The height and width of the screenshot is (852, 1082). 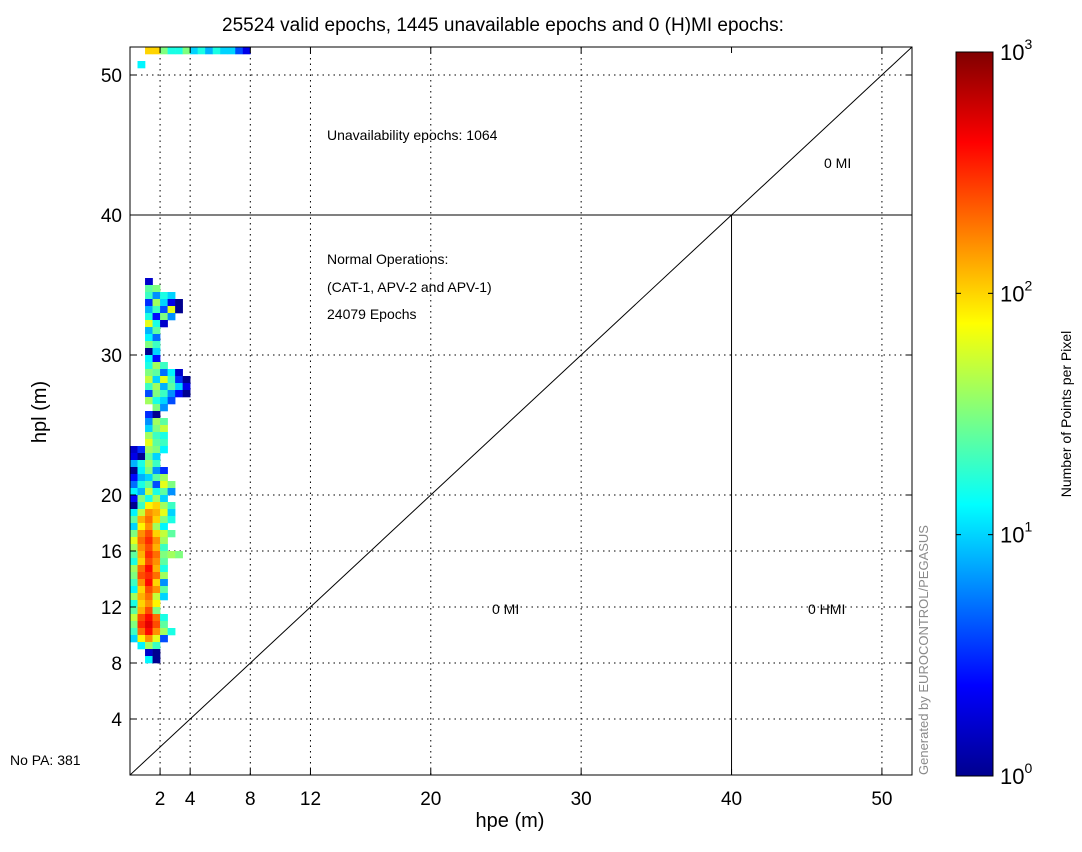 I want to click on y-tick-label: 30, so click(x=111, y=356).